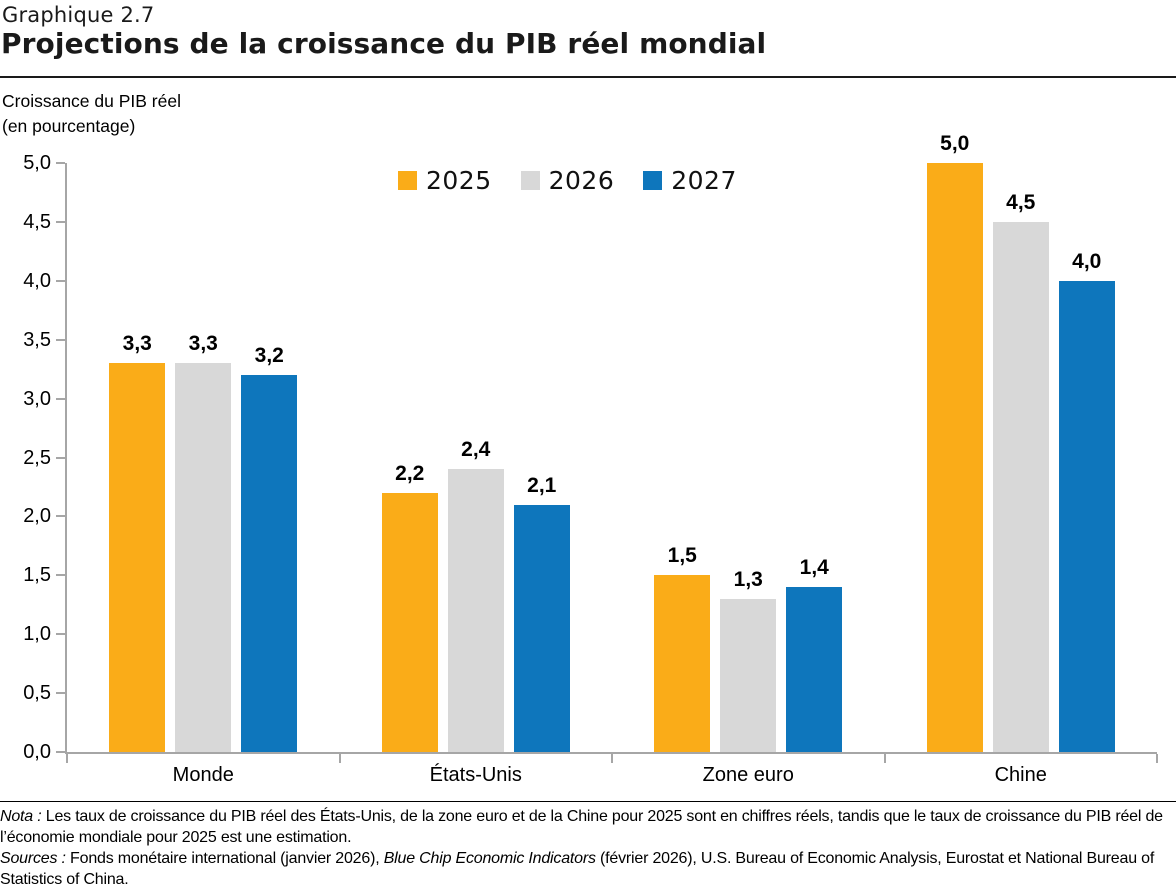 This screenshot has width=1176, height=888. I want to click on bar-value-label: 1,3, so click(748, 579).